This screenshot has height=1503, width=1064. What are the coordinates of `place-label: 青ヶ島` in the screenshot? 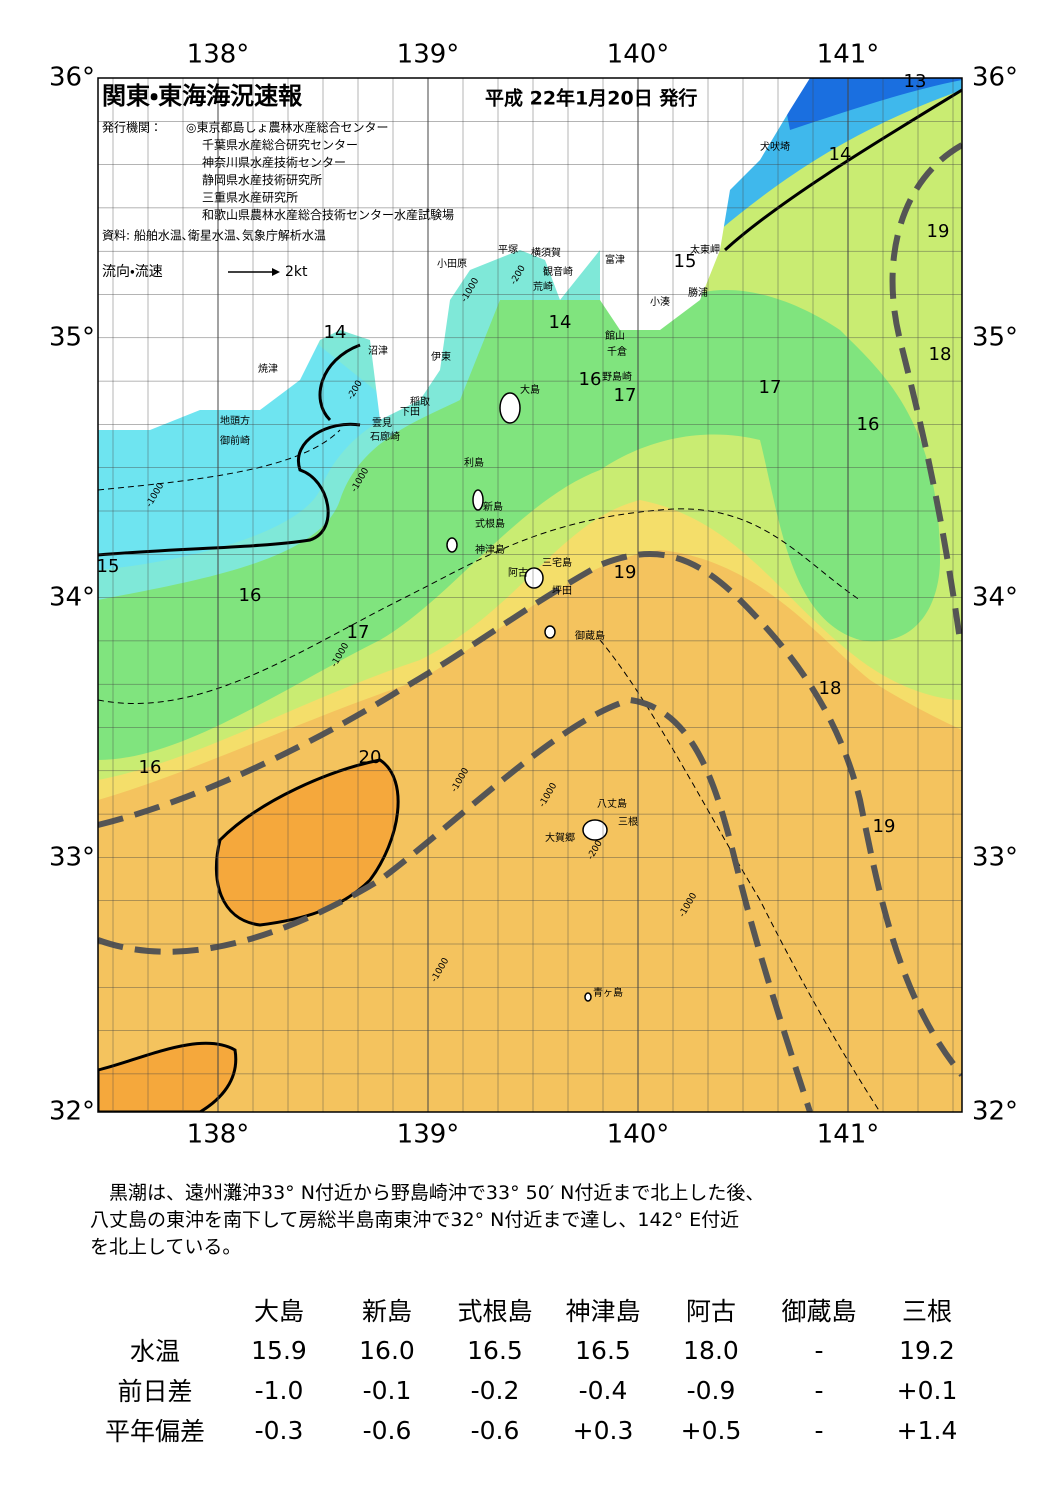 It's located at (608, 992).